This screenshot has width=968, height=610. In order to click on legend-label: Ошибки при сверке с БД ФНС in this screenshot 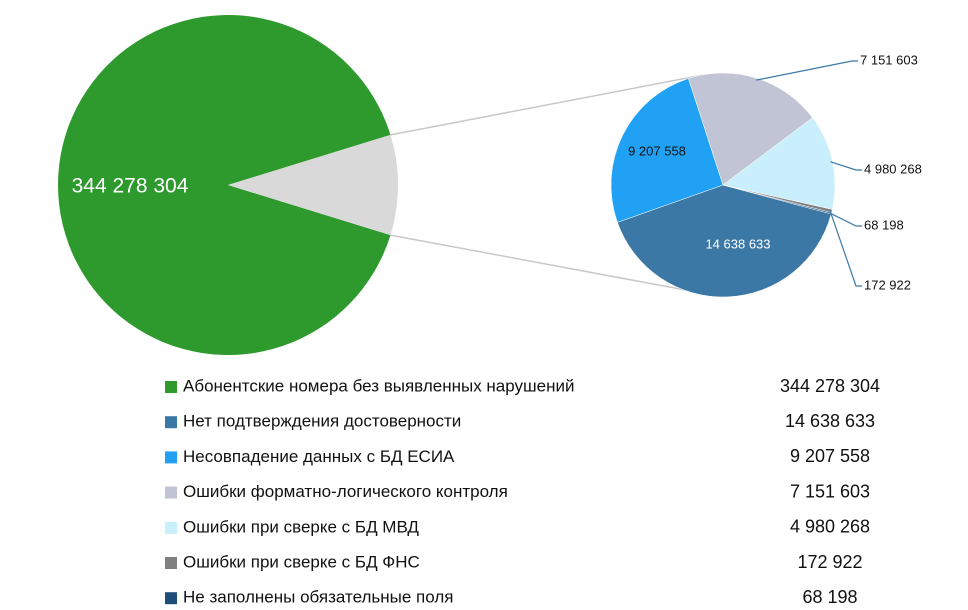, I will do `click(301, 561)`.